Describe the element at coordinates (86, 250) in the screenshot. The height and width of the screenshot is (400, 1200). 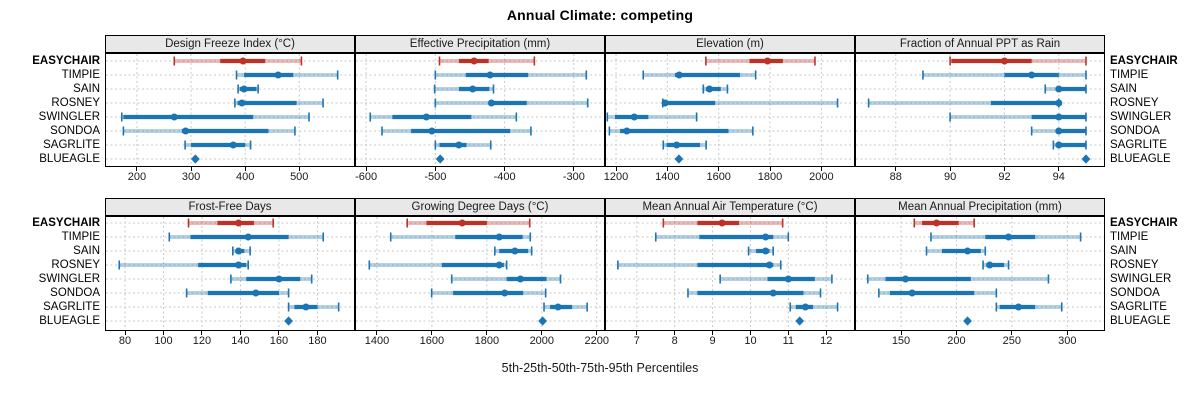
I see `station-label-left-sain: SAIN` at that location.